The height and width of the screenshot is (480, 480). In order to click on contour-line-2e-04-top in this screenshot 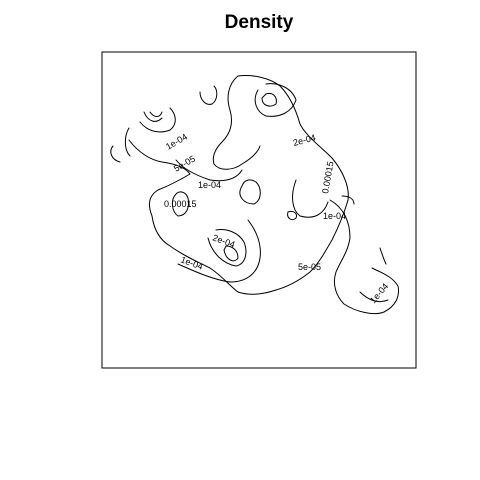, I will do `click(156, 114)`.